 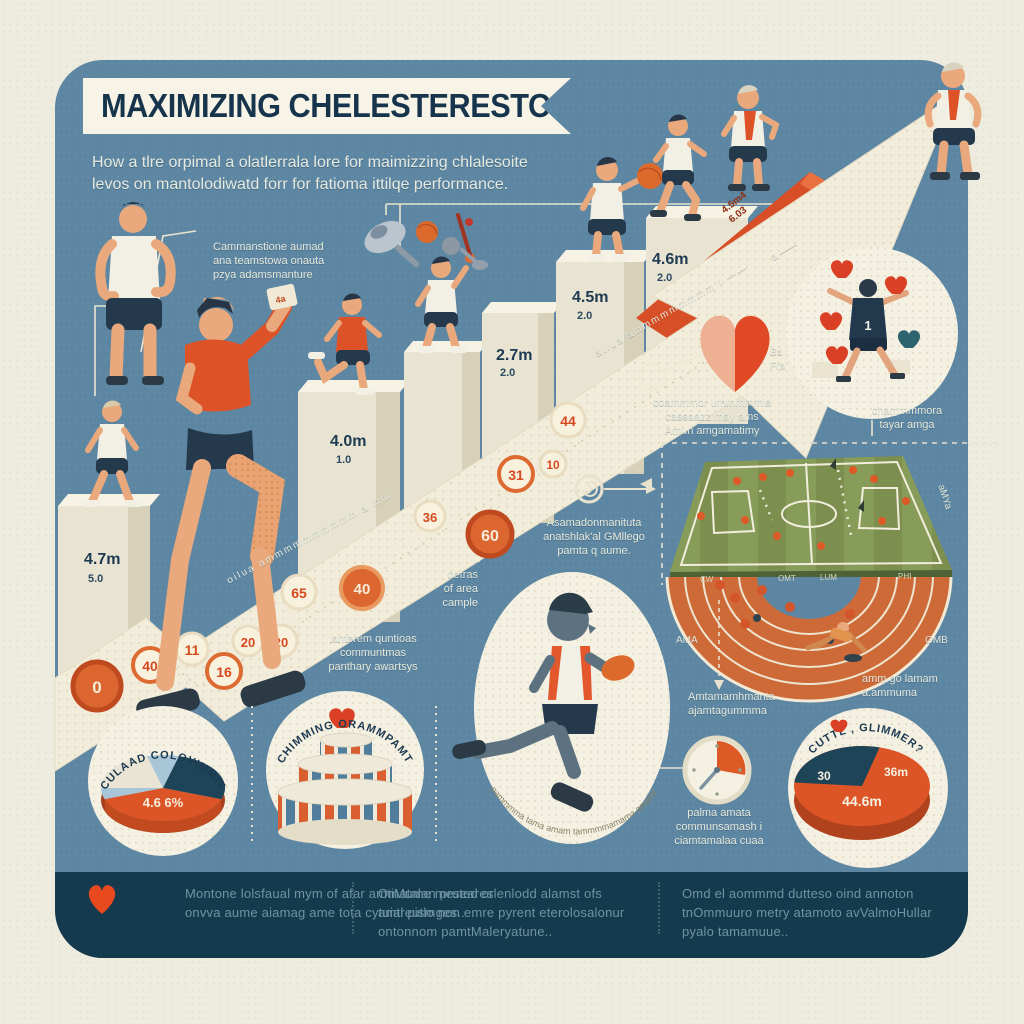 What do you see at coordinates (342, 718) in the screenshot?
I see `small-heart-icon` at bounding box center [342, 718].